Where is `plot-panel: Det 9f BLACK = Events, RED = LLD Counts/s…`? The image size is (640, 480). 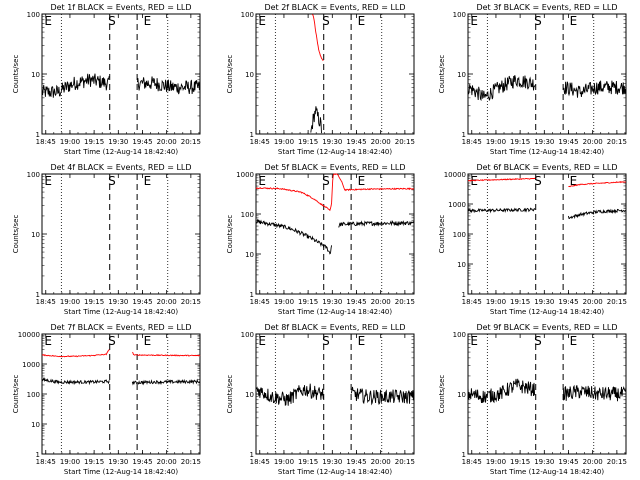 plot-panel: Det 9f BLACK = Events, RED = LLD Counts/s… is located at coordinates (532, 399).